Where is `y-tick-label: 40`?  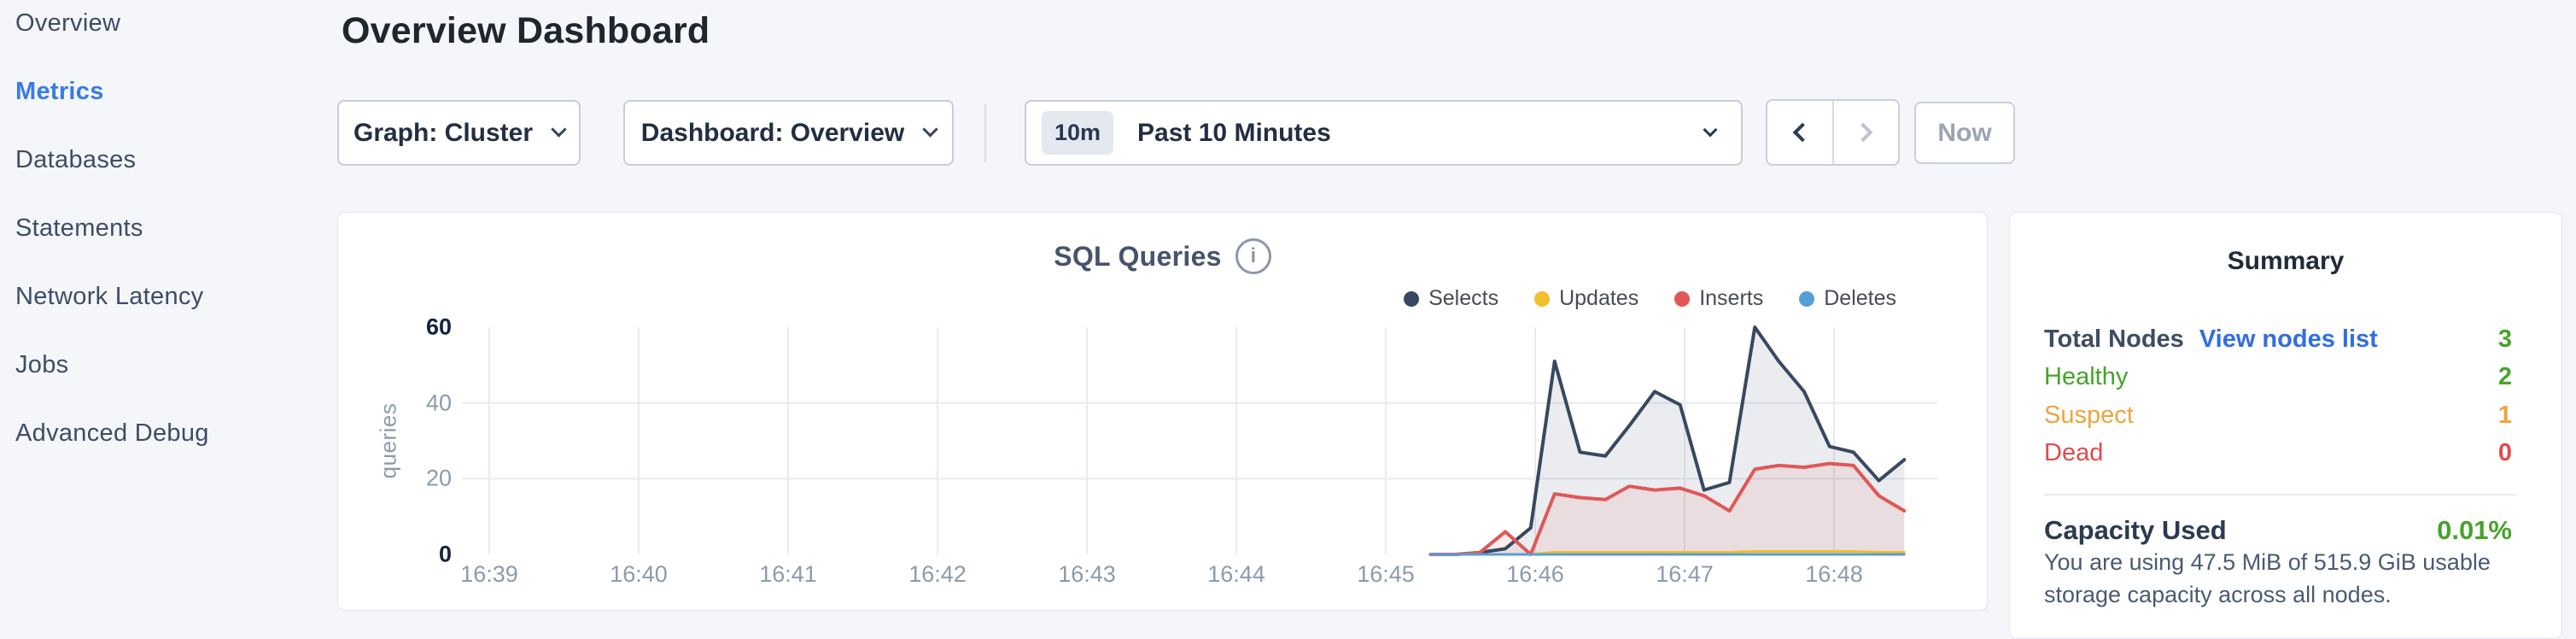
y-tick-label: 40 is located at coordinates (438, 403).